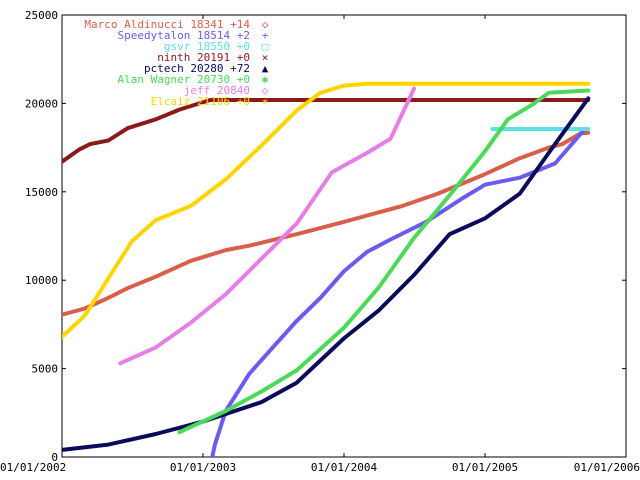 This screenshot has width=640, height=480. Describe the element at coordinates (167, 24) in the screenshot. I see `legend-label: Marco Aldinucci 18341 +14` at that location.